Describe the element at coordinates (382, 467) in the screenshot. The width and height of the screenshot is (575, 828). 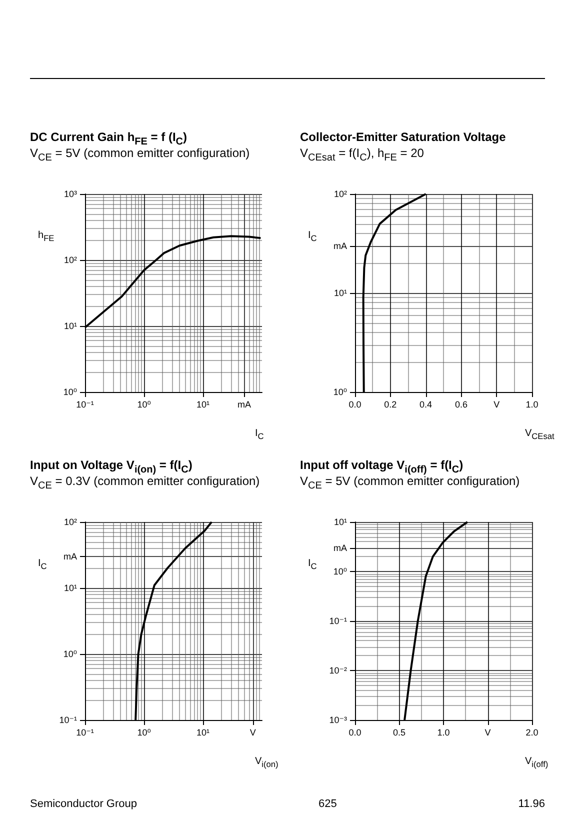
I see `chart-title: Input off voltage V$_{i(off)}$ = f(I$_{C}$)` at that location.